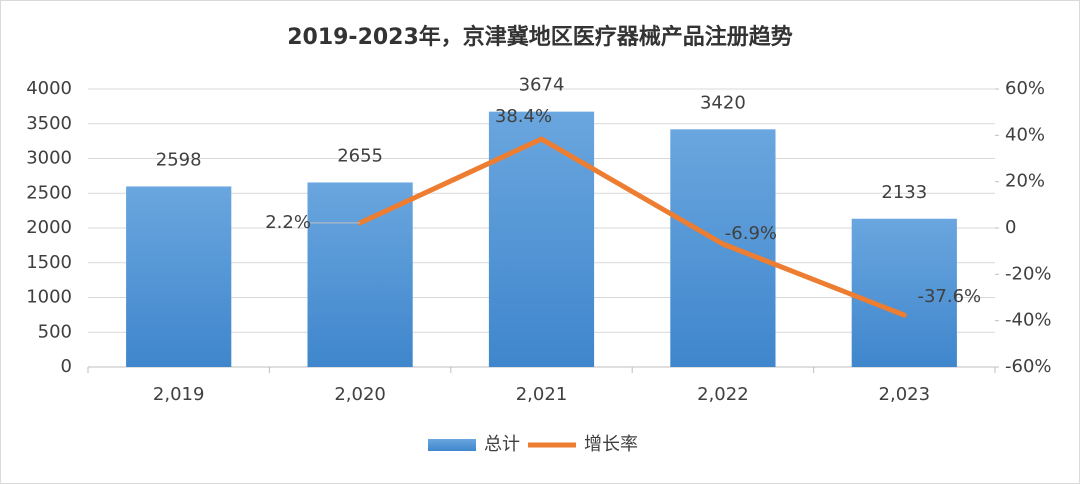 The image size is (1080, 484). Describe the element at coordinates (49, 123) in the screenshot. I see `y-tick-label: 3500` at that location.